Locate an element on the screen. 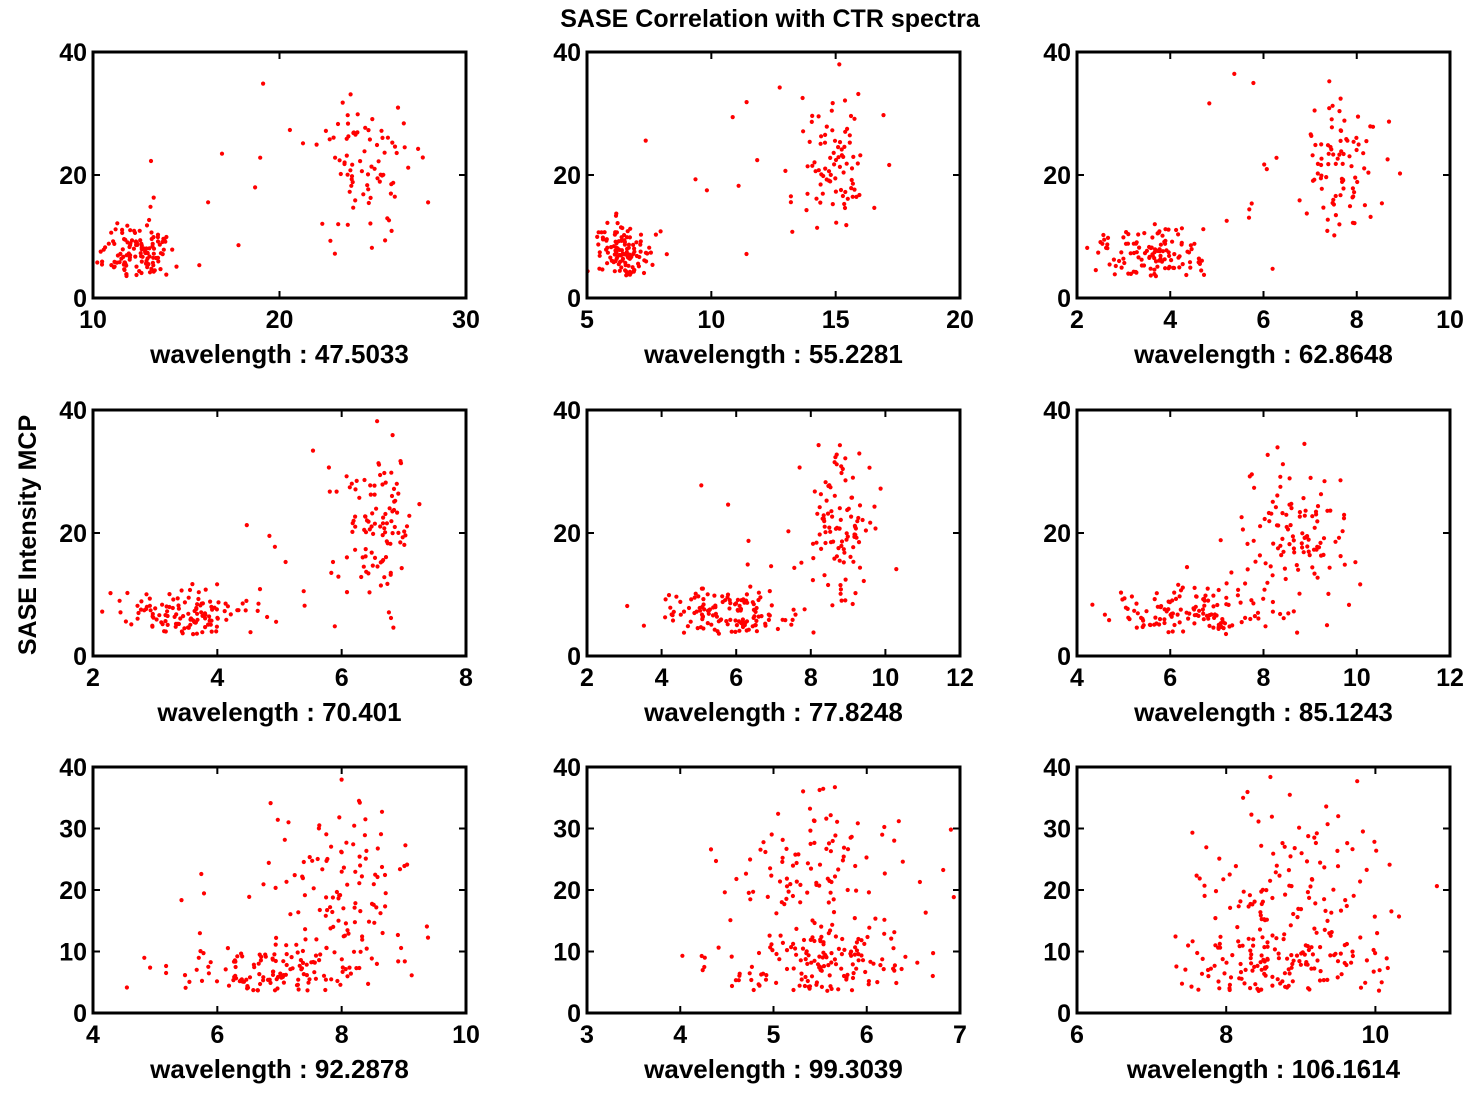 This screenshot has height=1096, width=1475. scatter-points is located at coordinates (818, 889).